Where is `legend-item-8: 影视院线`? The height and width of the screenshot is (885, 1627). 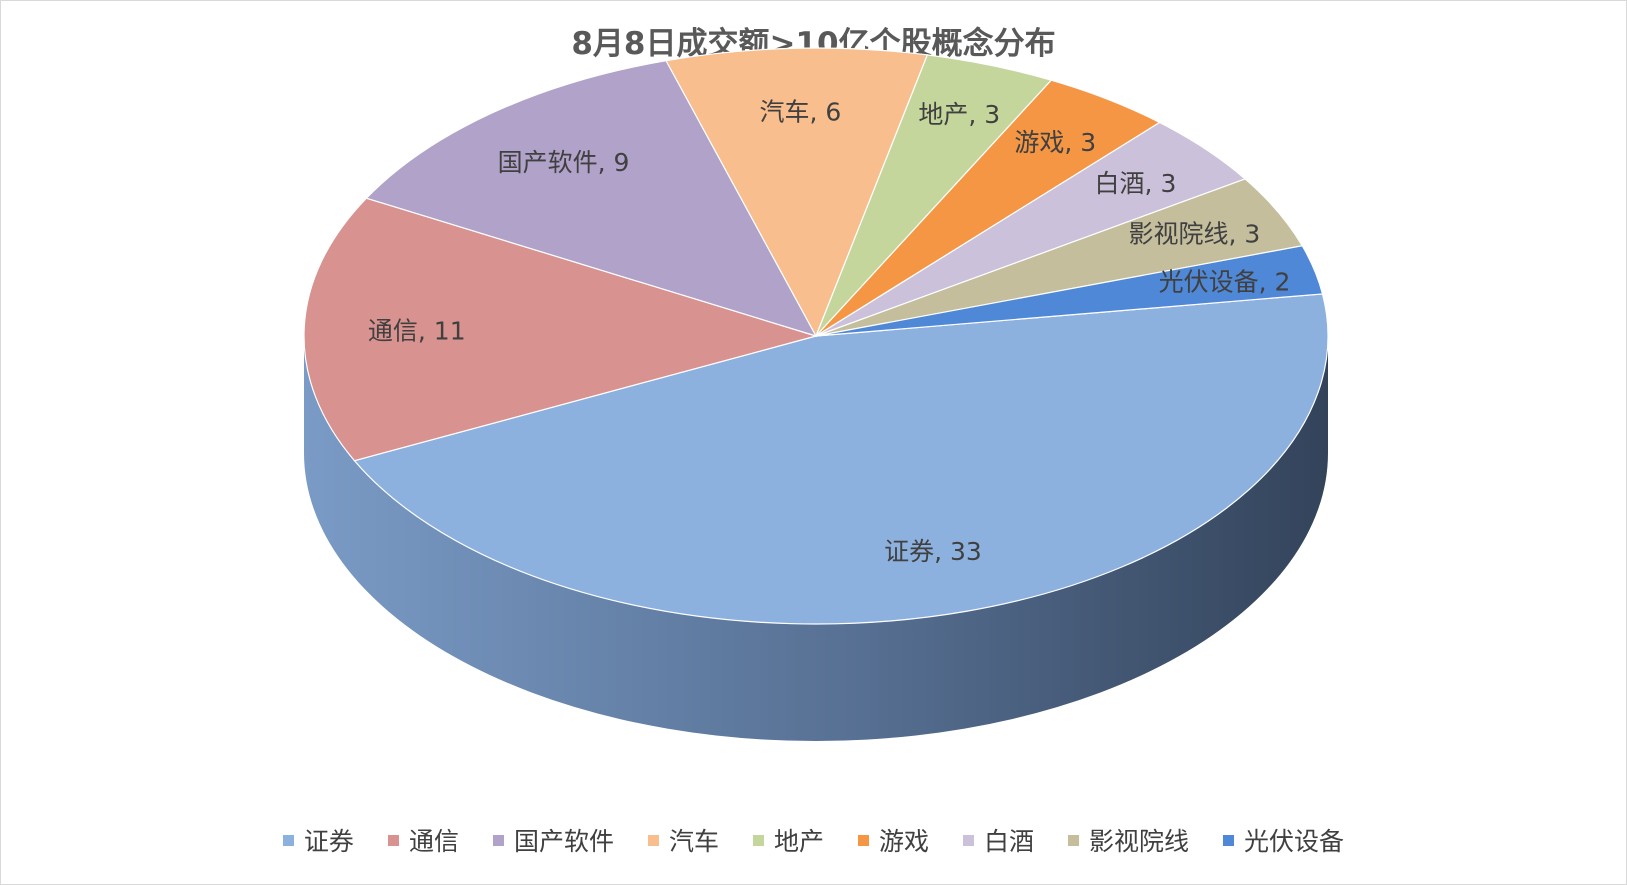 legend-item-8: 影视院线 is located at coordinates (1128, 840).